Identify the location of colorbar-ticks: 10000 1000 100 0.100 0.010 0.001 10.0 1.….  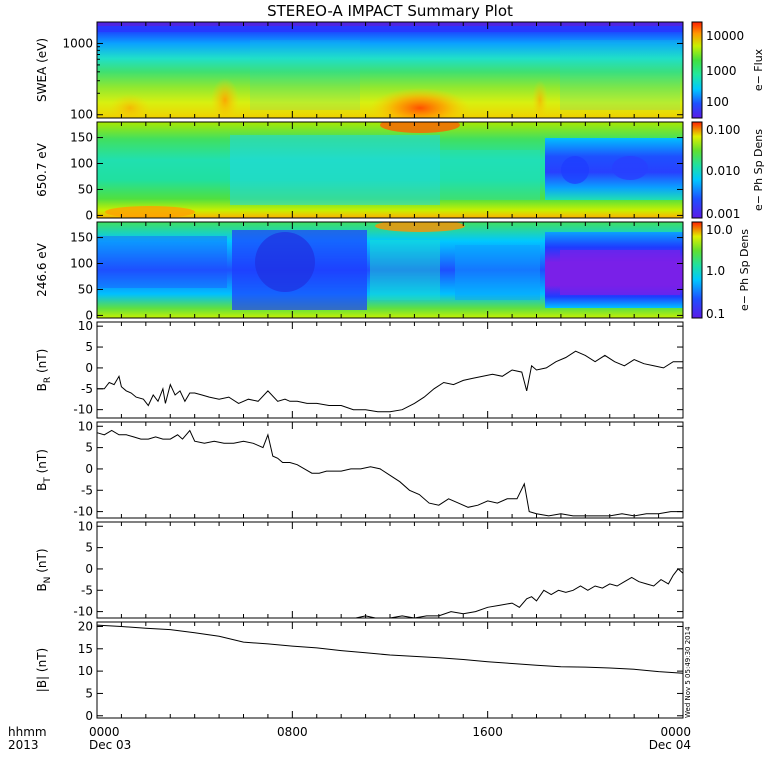
(725, 175).